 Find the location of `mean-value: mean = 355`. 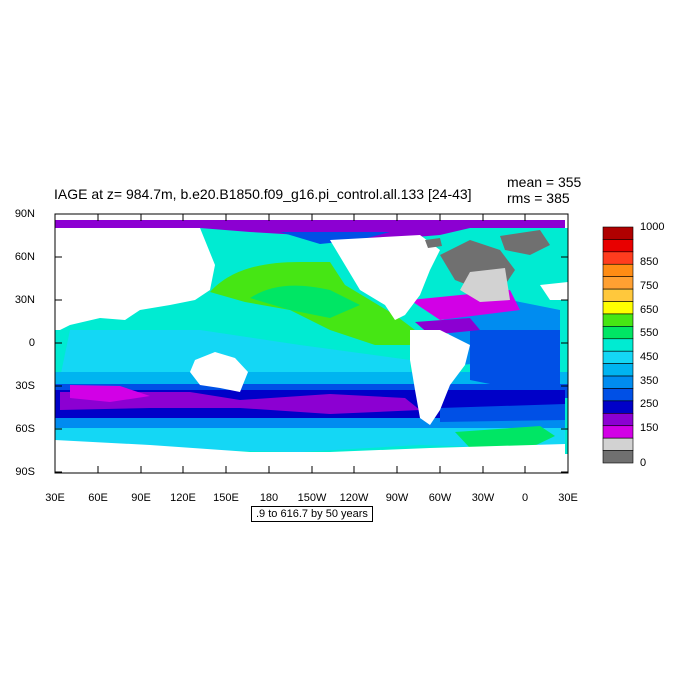

mean-value: mean = 355 is located at coordinates (544, 182).